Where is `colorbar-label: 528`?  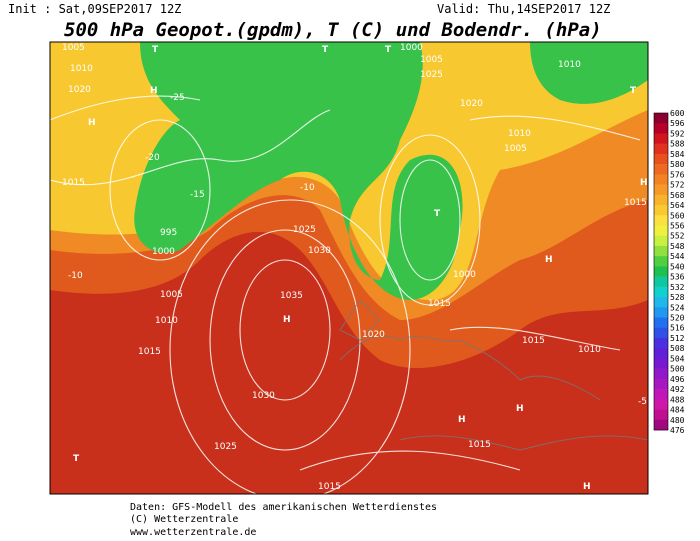 colorbar-label: 528 is located at coordinates (677, 297).